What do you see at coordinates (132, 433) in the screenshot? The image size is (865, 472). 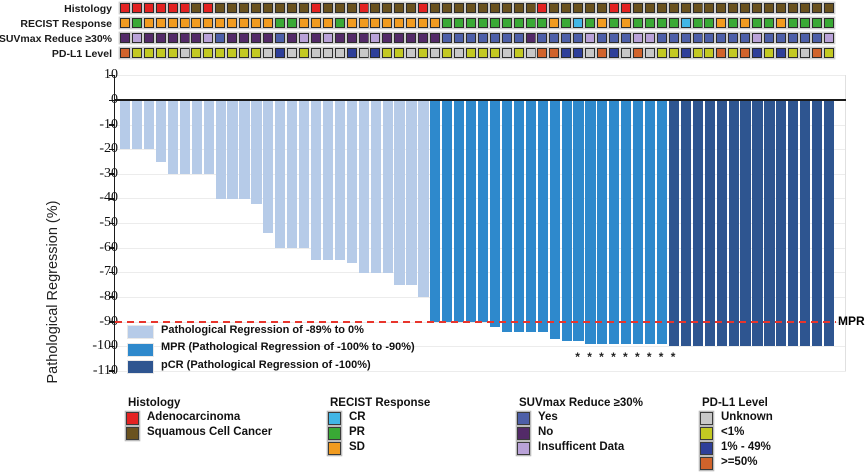 I see `legend-swatch-histology-S` at bounding box center [132, 433].